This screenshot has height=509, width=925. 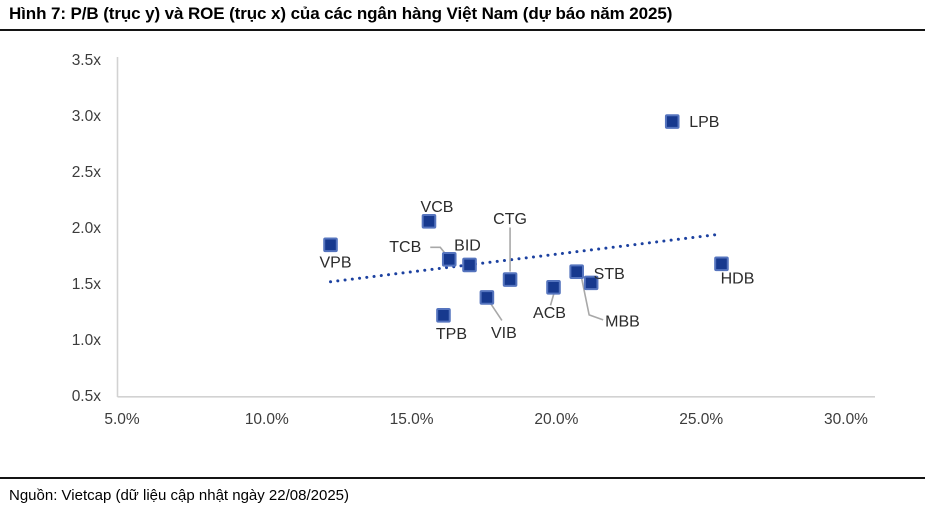 I want to click on label-VCB: VCB, so click(x=437, y=207).